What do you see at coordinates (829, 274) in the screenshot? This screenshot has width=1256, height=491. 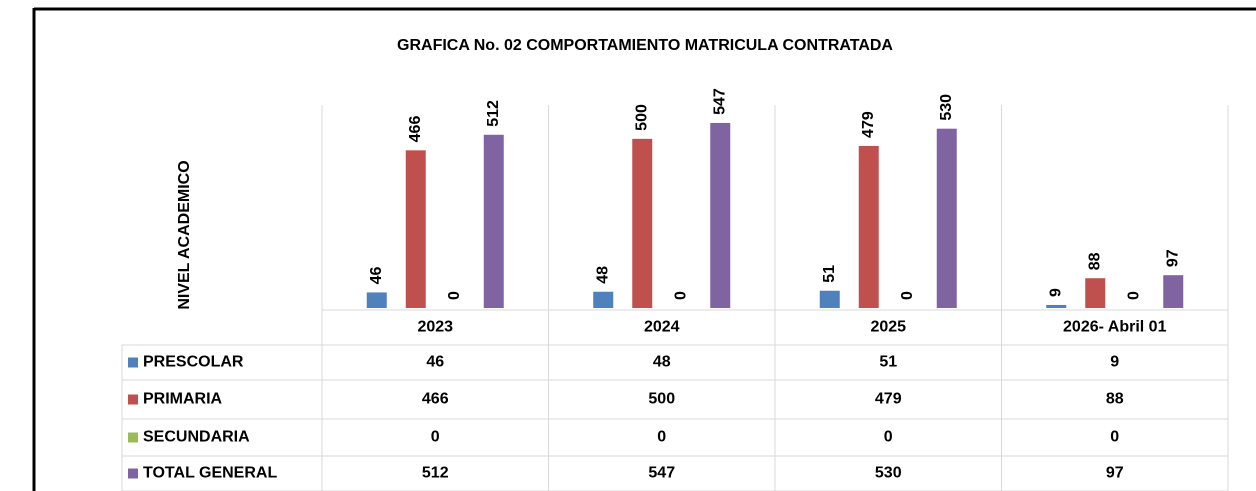 I see `data-label: 51` at bounding box center [829, 274].